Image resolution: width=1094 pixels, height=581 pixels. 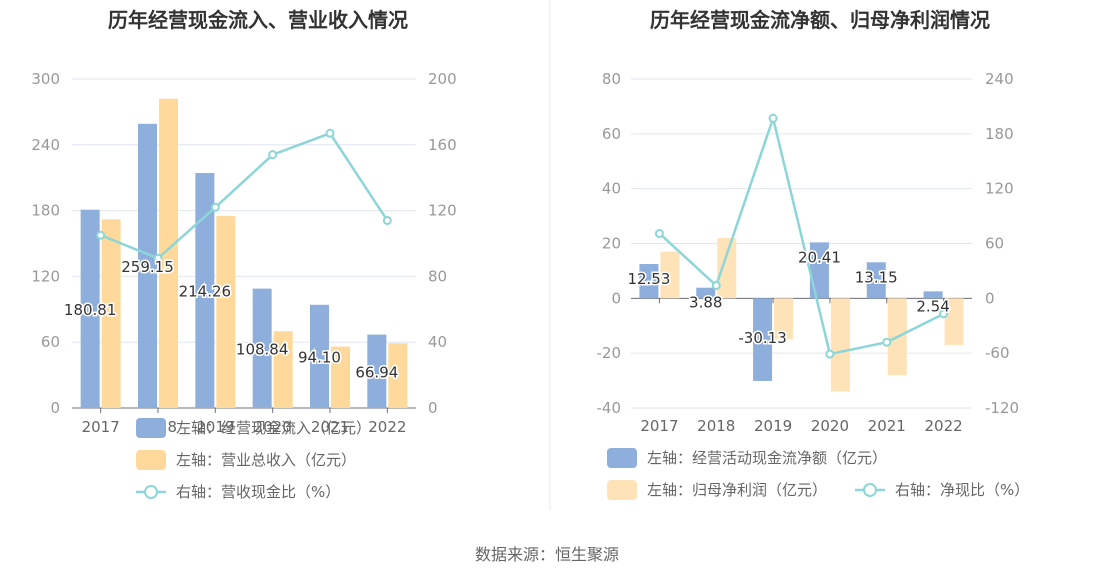 I want to click on y-tick-left: 60, so click(x=611, y=134).